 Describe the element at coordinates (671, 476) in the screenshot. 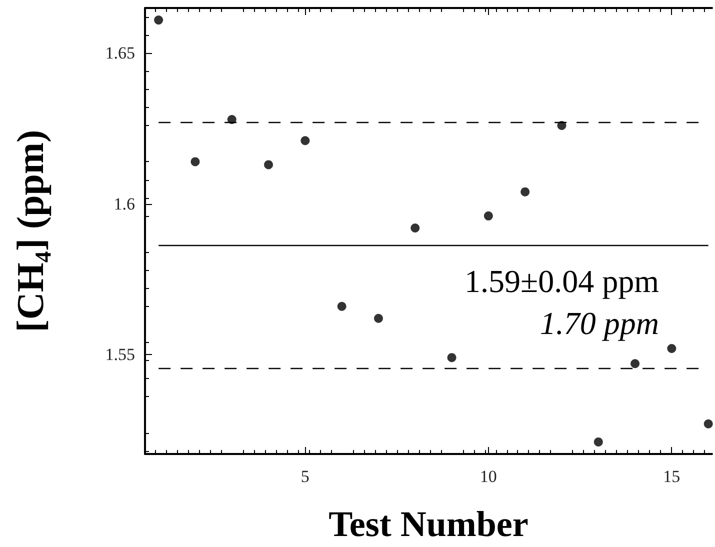

I see `x-tick-label: 15` at that location.